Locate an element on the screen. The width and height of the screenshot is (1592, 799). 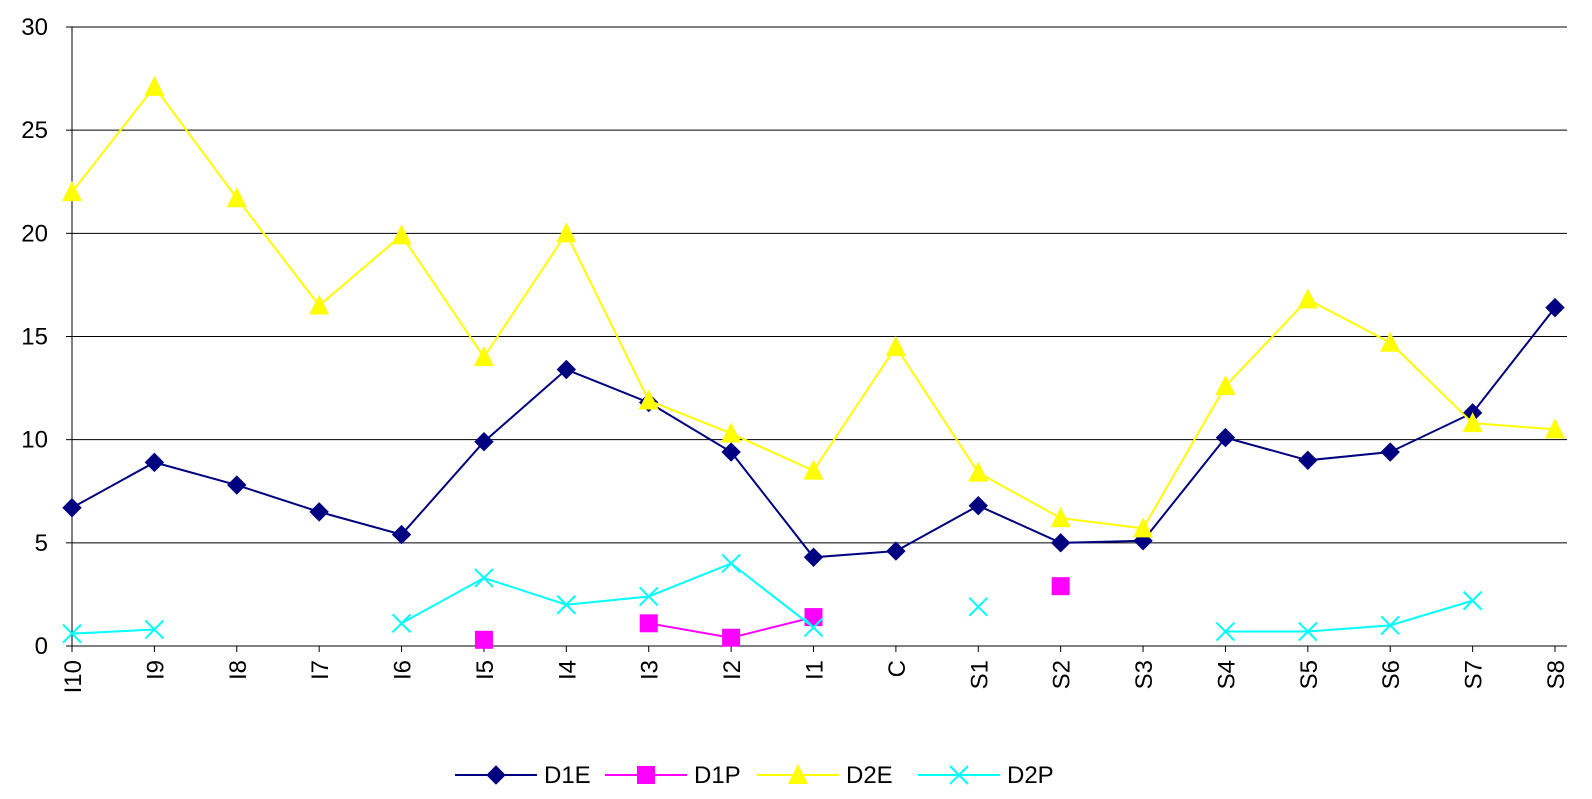
x-tick-label: I5 is located at coordinates (485, 670).